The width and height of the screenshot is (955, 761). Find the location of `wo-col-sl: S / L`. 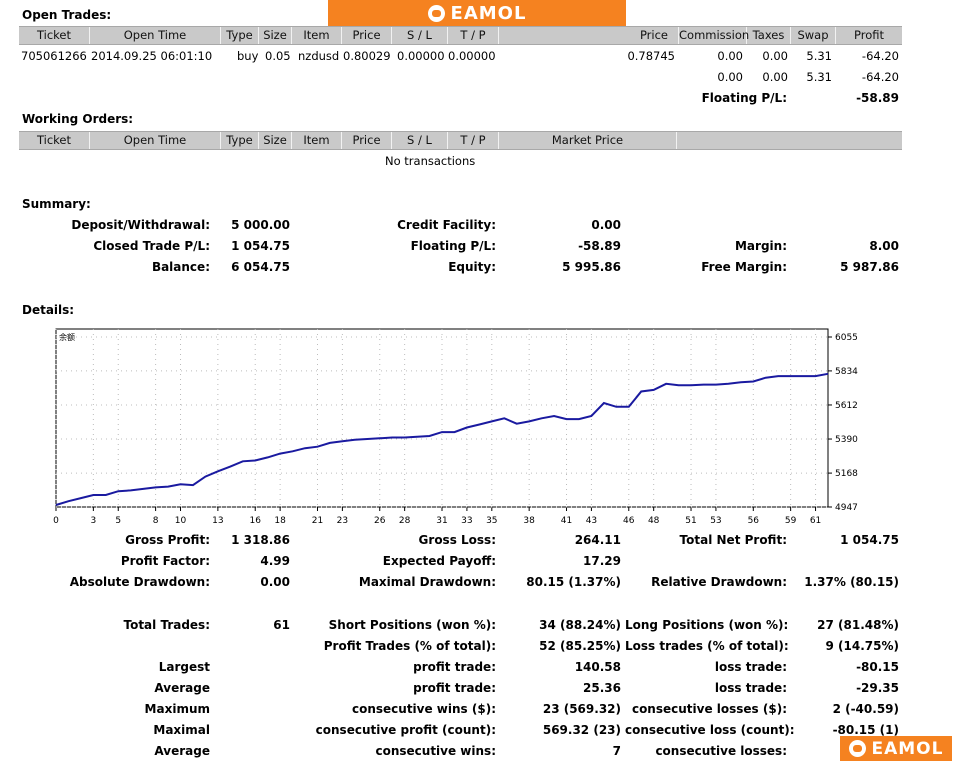

wo-col-sl: S / L is located at coordinates (420, 140).